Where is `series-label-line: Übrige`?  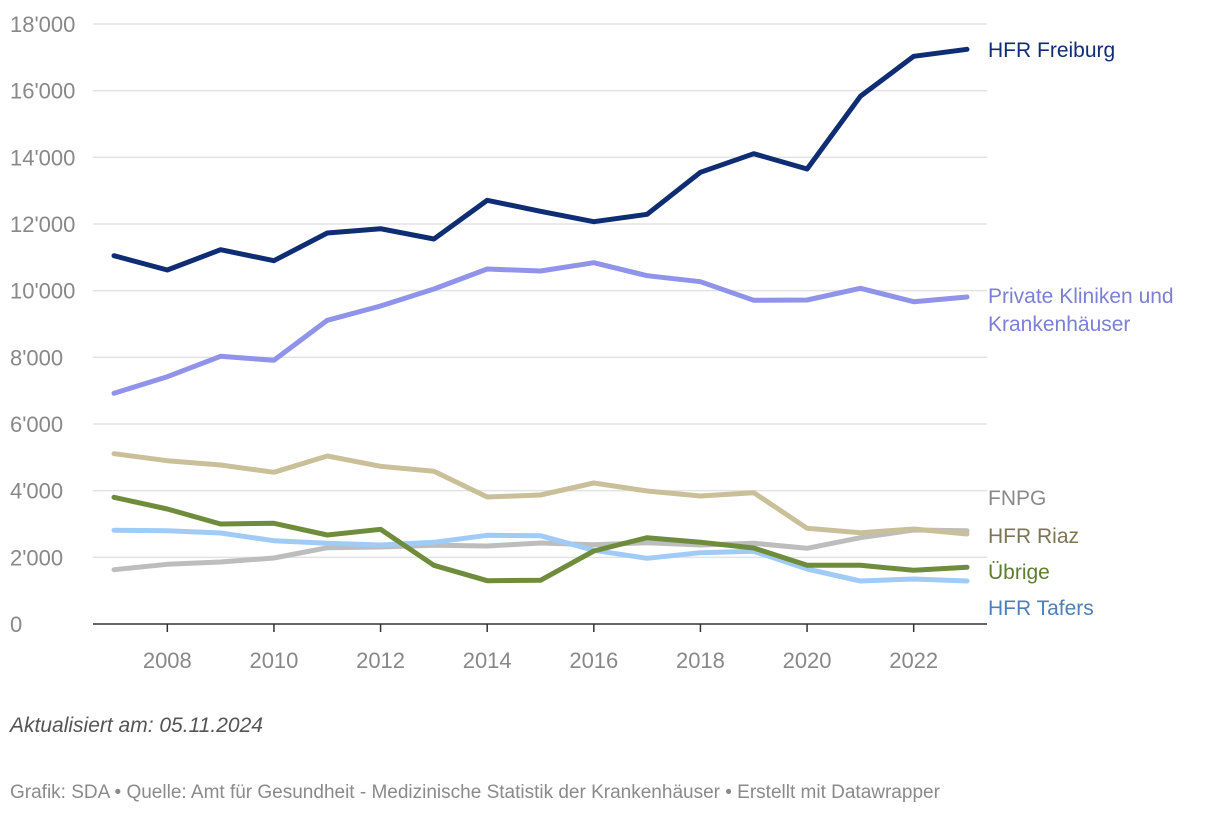 series-label-line: Übrige is located at coordinates (1019, 572).